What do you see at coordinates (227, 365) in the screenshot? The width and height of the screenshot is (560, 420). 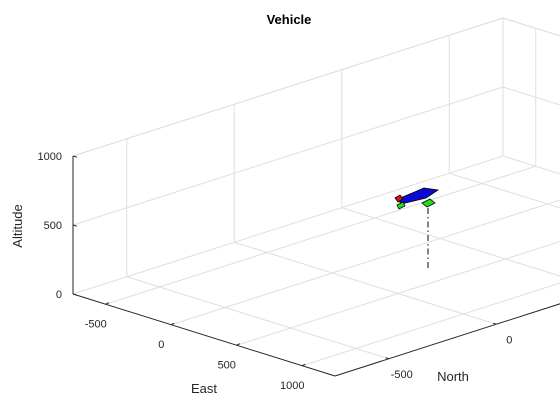 I see `x-tick-label: 500` at bounding box center [227, 365].